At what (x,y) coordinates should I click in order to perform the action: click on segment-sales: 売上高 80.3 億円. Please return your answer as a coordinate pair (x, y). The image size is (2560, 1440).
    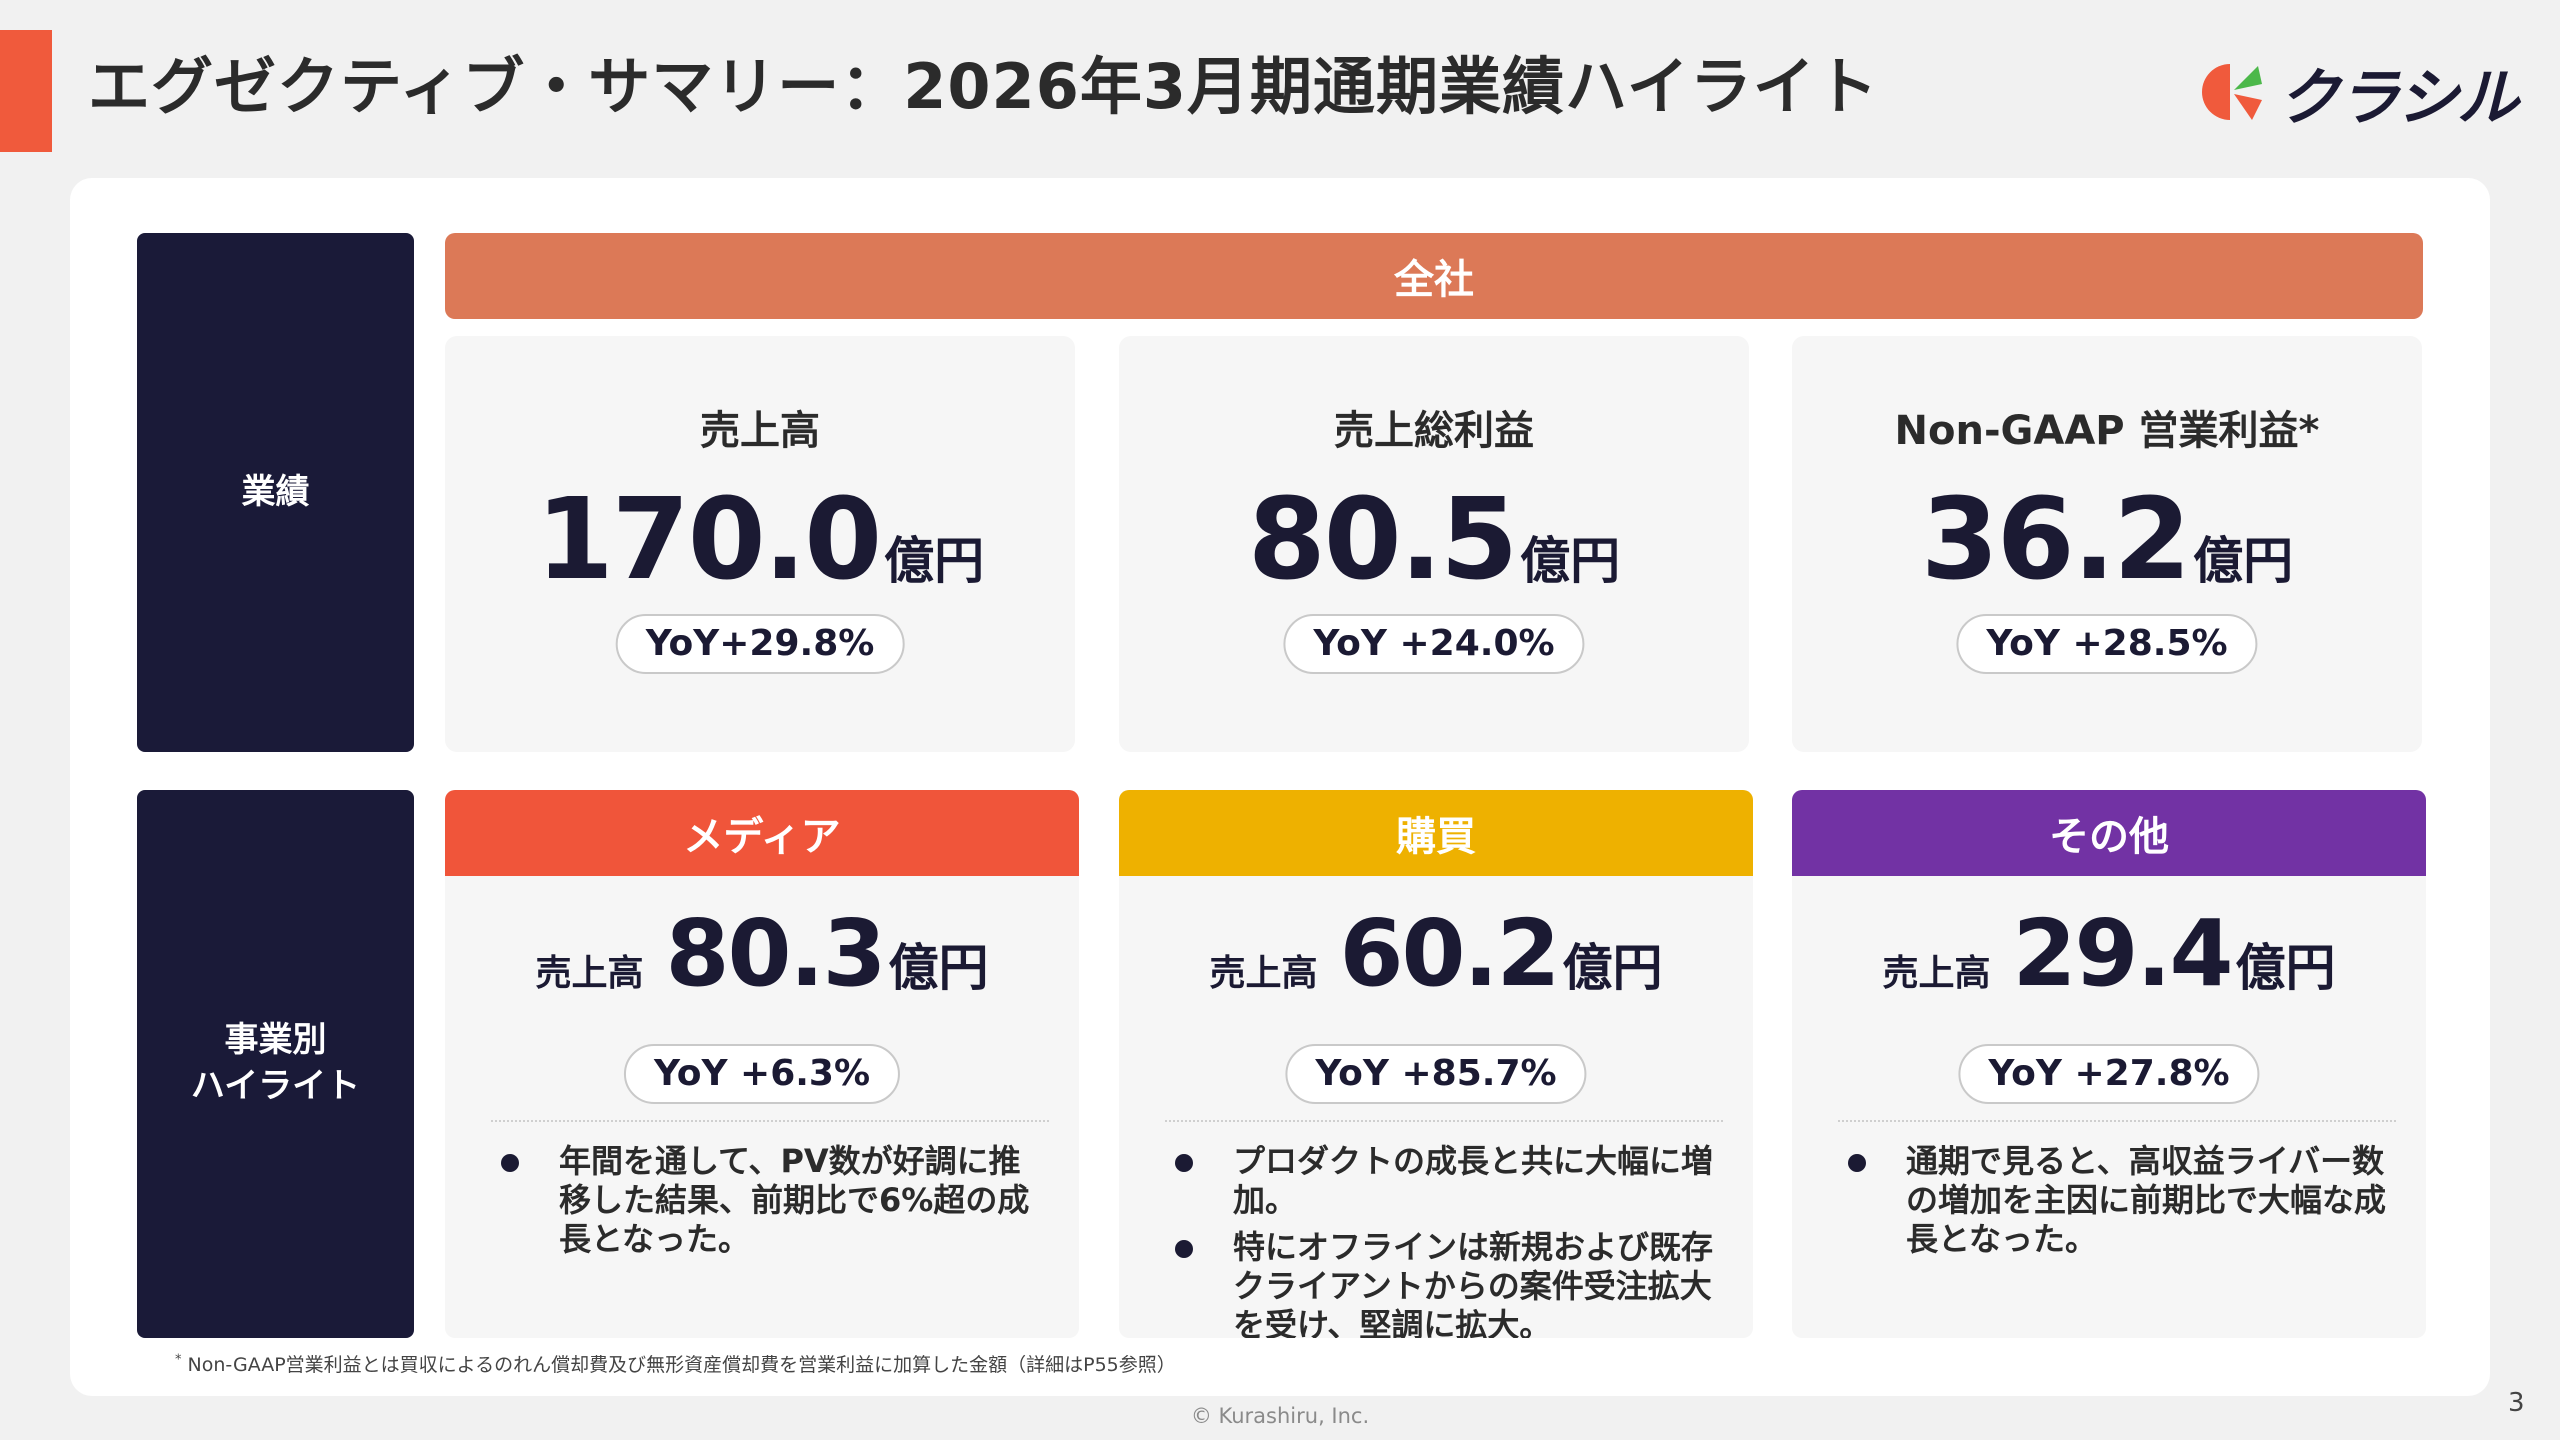
    Looking at the image, I should click on (762, 954).